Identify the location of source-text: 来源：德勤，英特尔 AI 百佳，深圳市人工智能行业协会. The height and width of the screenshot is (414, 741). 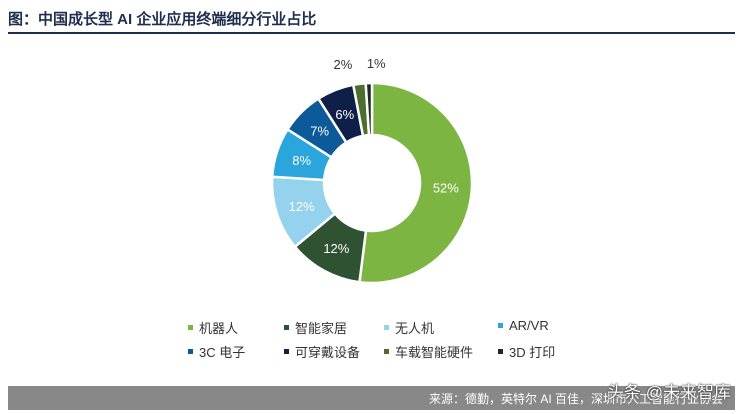
(575, 399).